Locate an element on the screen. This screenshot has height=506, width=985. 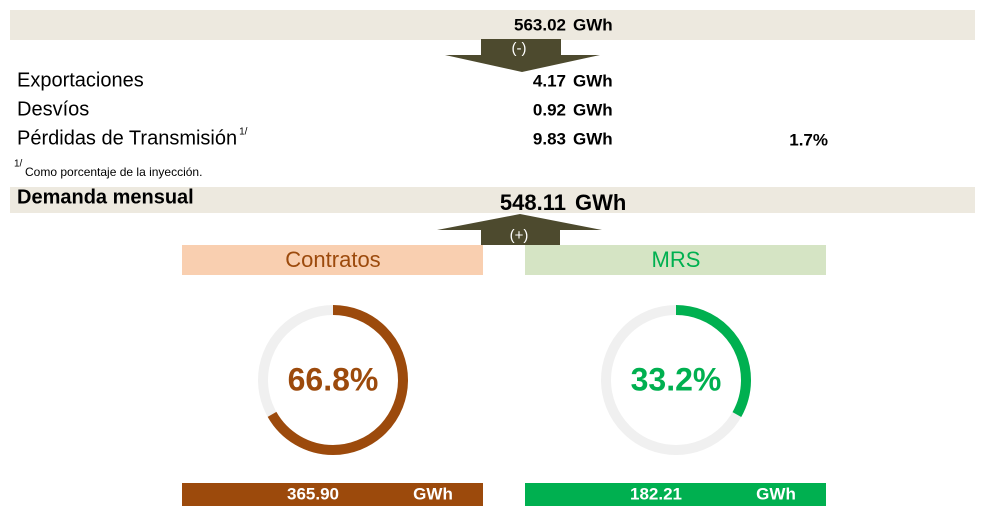
gauge-value: 182.21 is located at coordinates (656, 493).